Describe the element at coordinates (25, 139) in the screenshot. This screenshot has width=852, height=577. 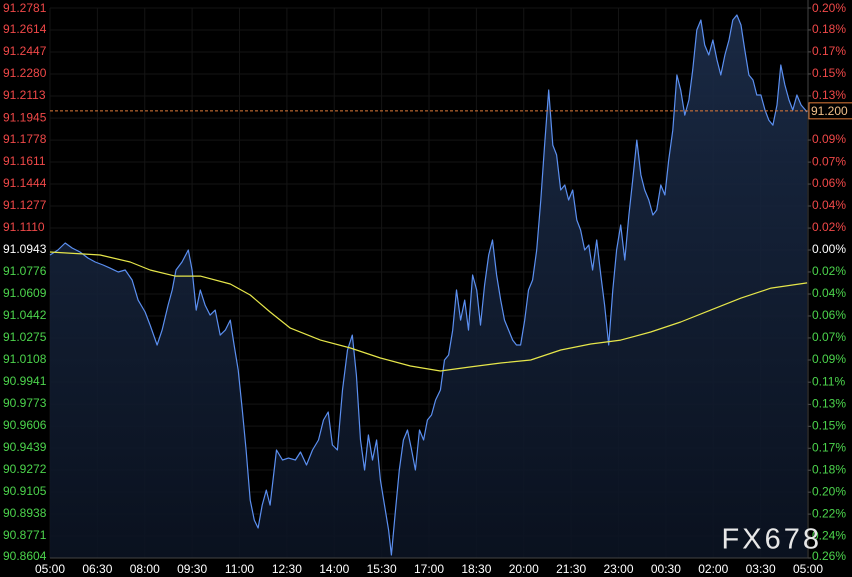
I see `y-tick-label: 91.1778` at that location.